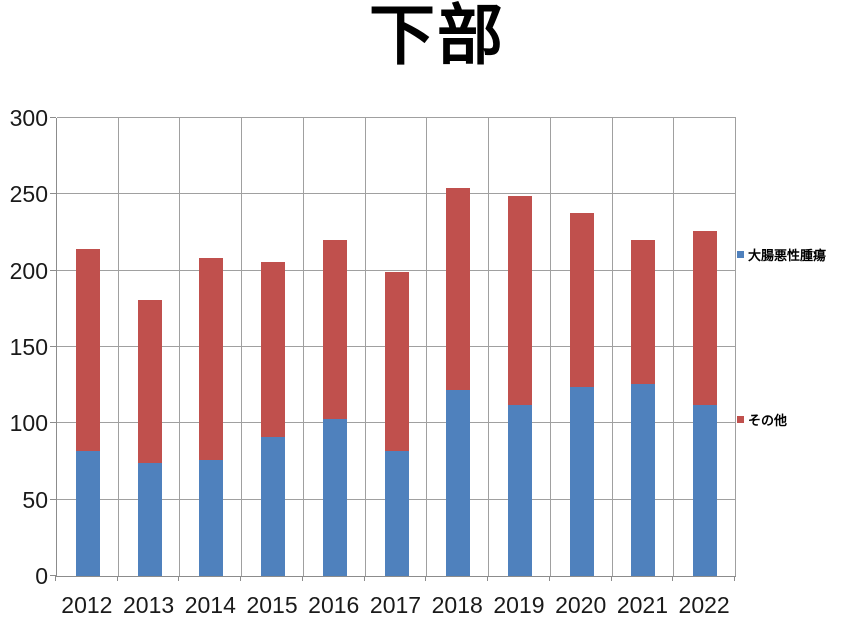 The image size is (852, 624). Describe the element at coordinates (273, 349) in the screenshot. I see `bar-segment-2015-series2` at that location.